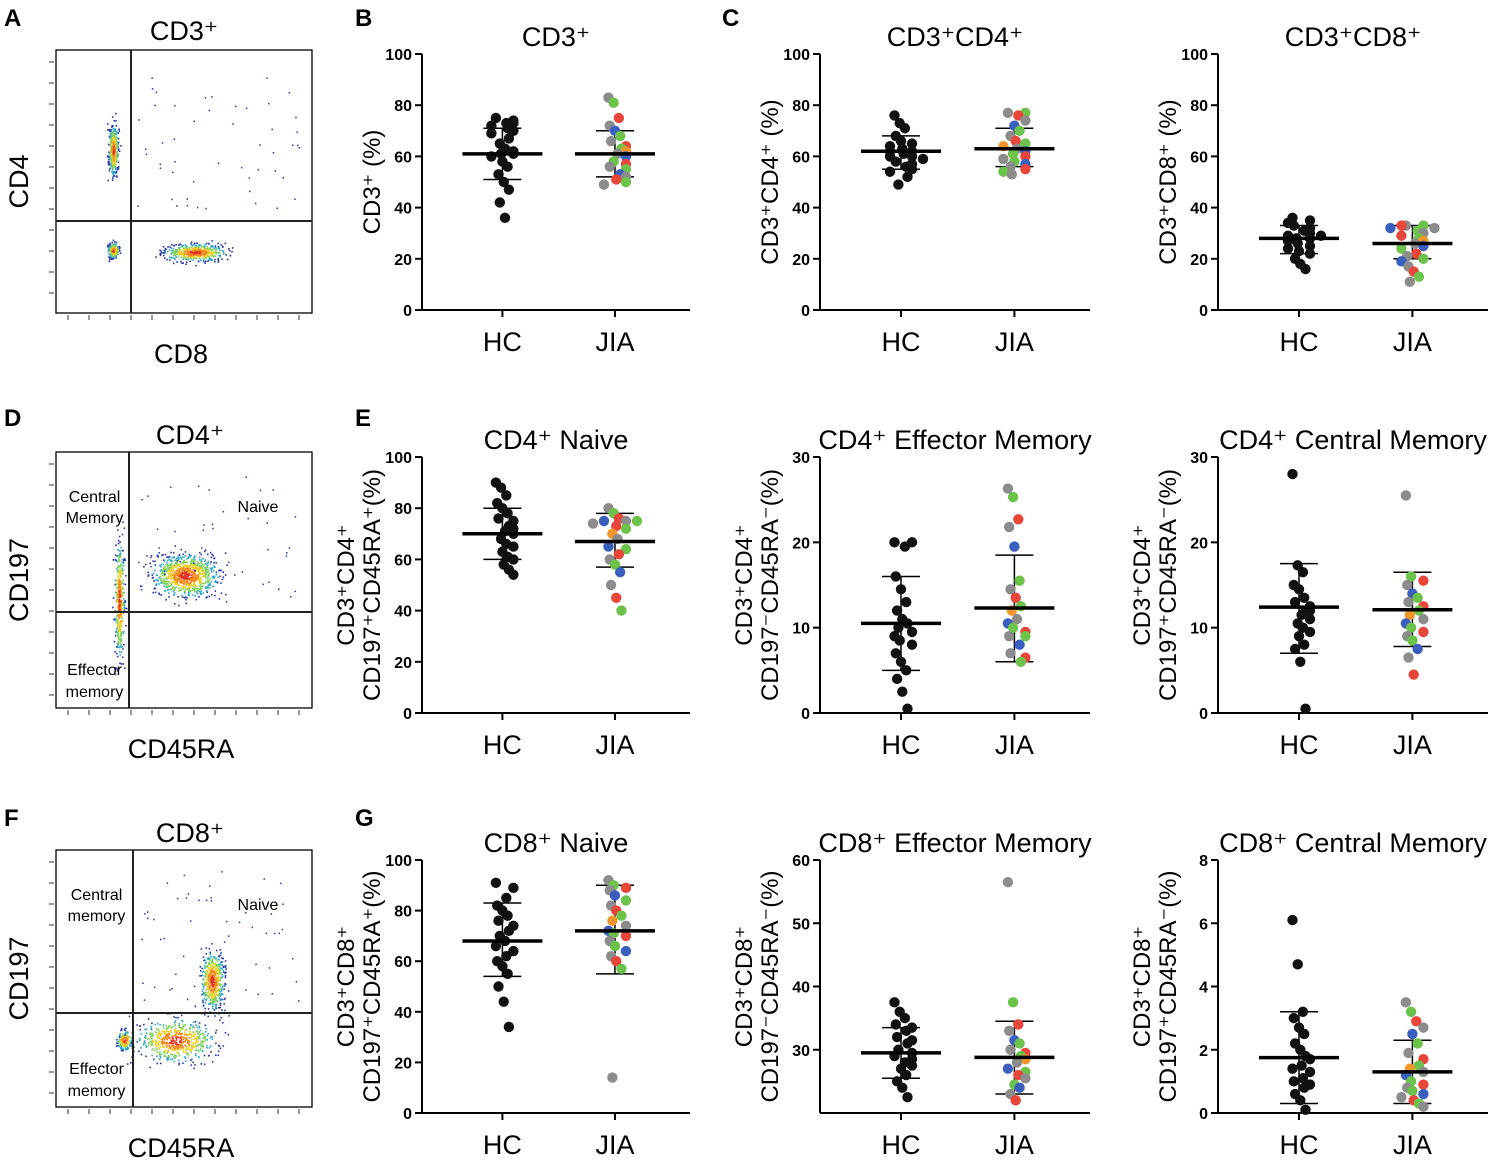  Describe the element at coordinates (207, 970) in the screenshot. I see `event-cloud` at that location.